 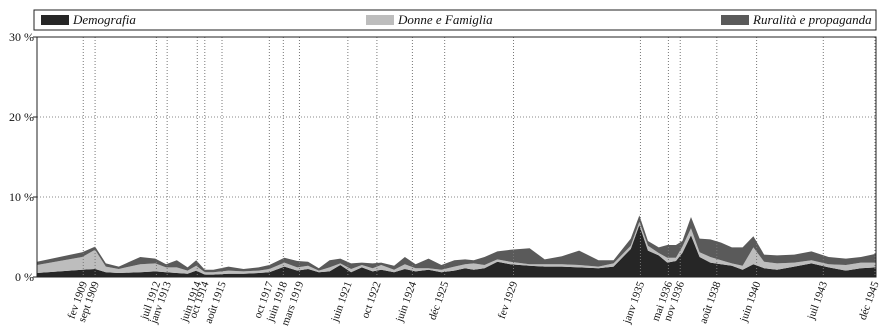 What do you see at coordinates (634, 302) in the screenshot?
I see `event-label: janv 1935` at bounding box center [634, 302].